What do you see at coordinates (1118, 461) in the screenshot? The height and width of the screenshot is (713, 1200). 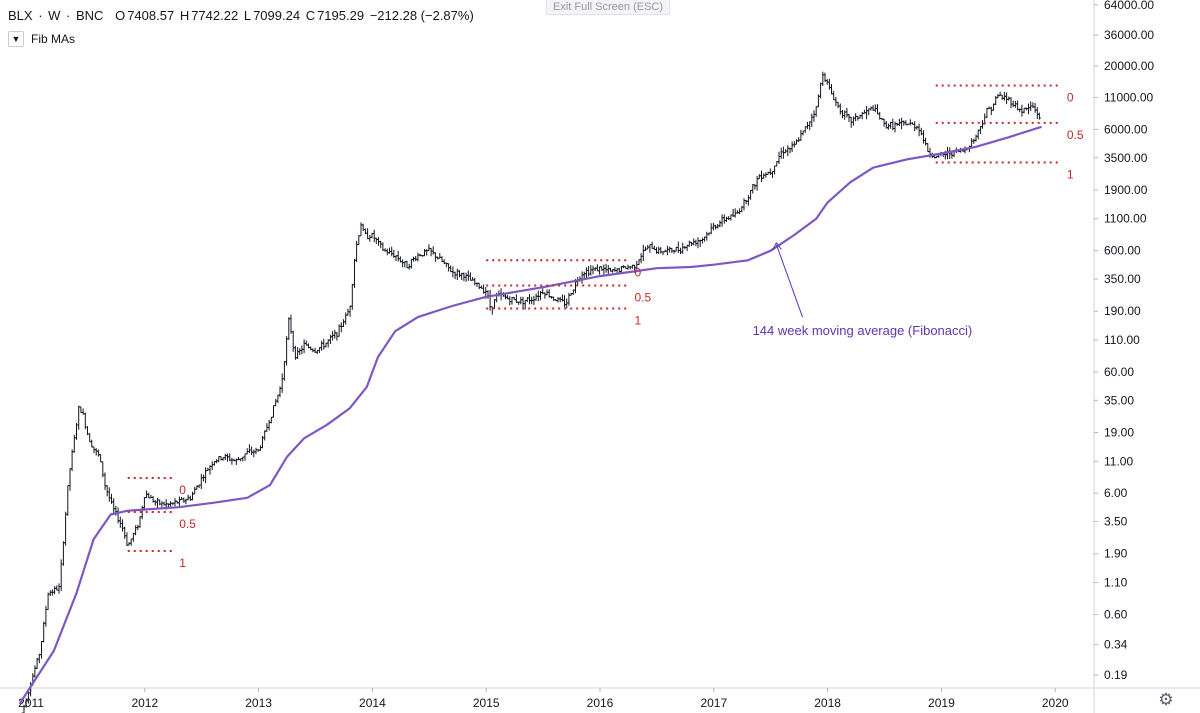 I see `y-tick-label: 11.00` at bounding box center [1118, 461].